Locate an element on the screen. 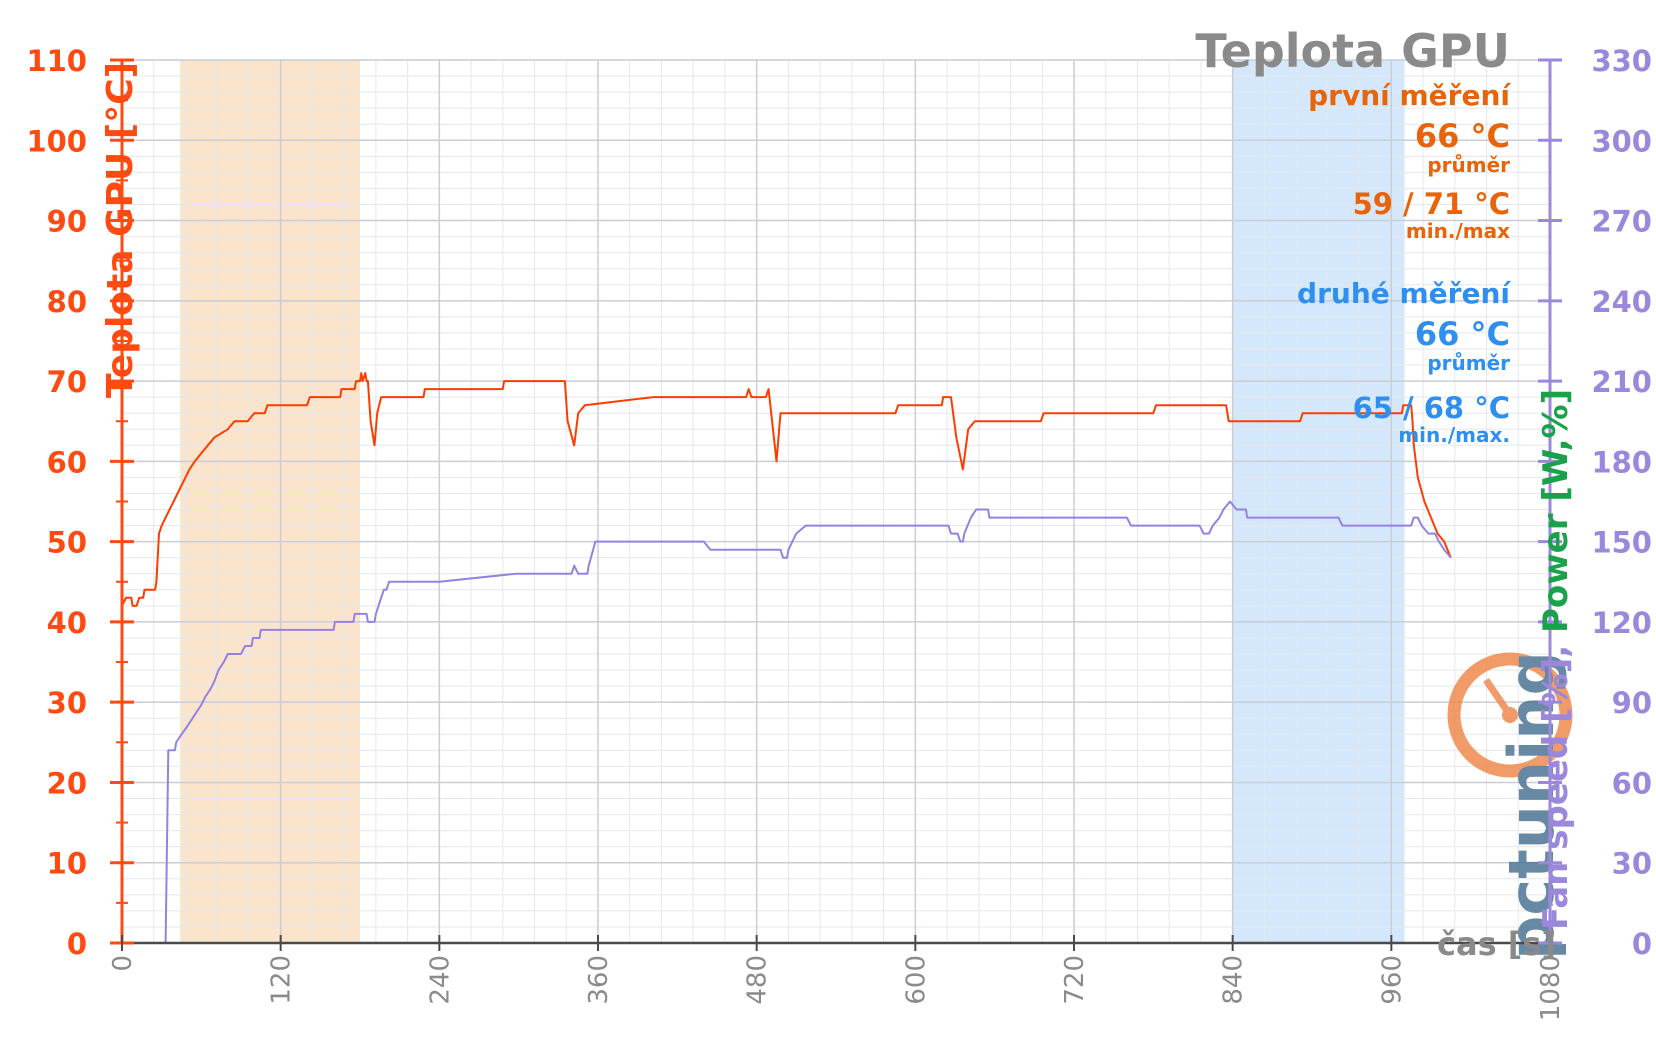 The width and height of the screenshot is (1656, 1043). x-tick-label: 240 is located at coordinates (440, 980).